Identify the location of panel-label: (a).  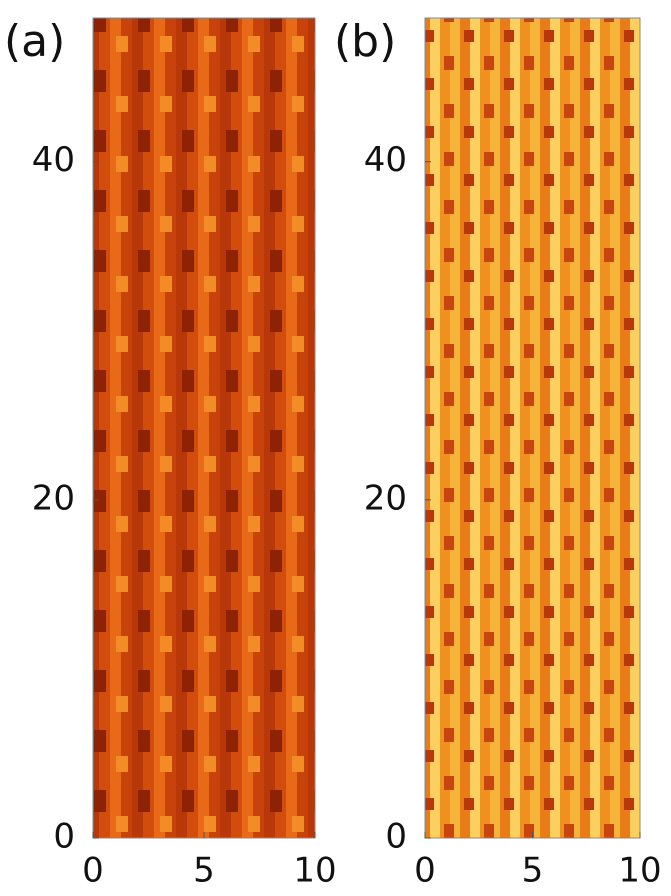
(34, 41).